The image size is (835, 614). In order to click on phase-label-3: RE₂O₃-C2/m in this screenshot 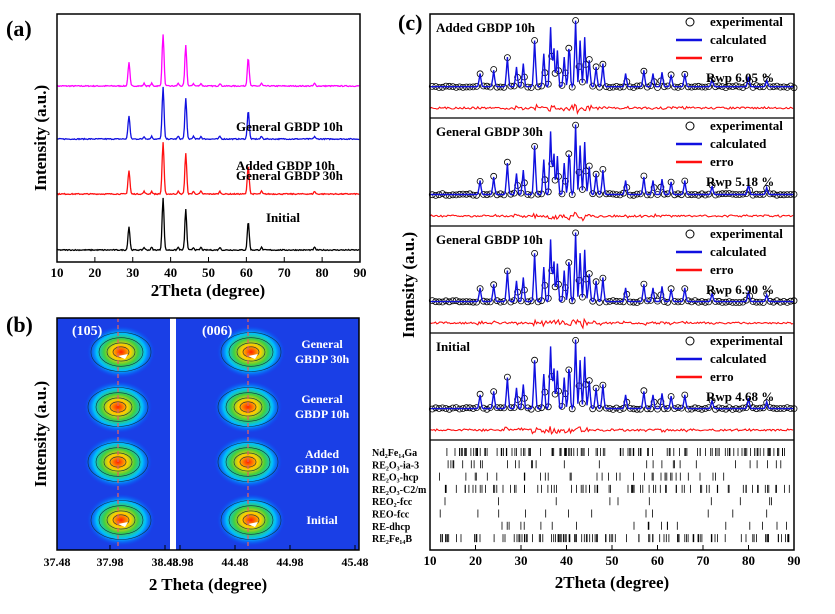, I will do `click(399, 490)`.